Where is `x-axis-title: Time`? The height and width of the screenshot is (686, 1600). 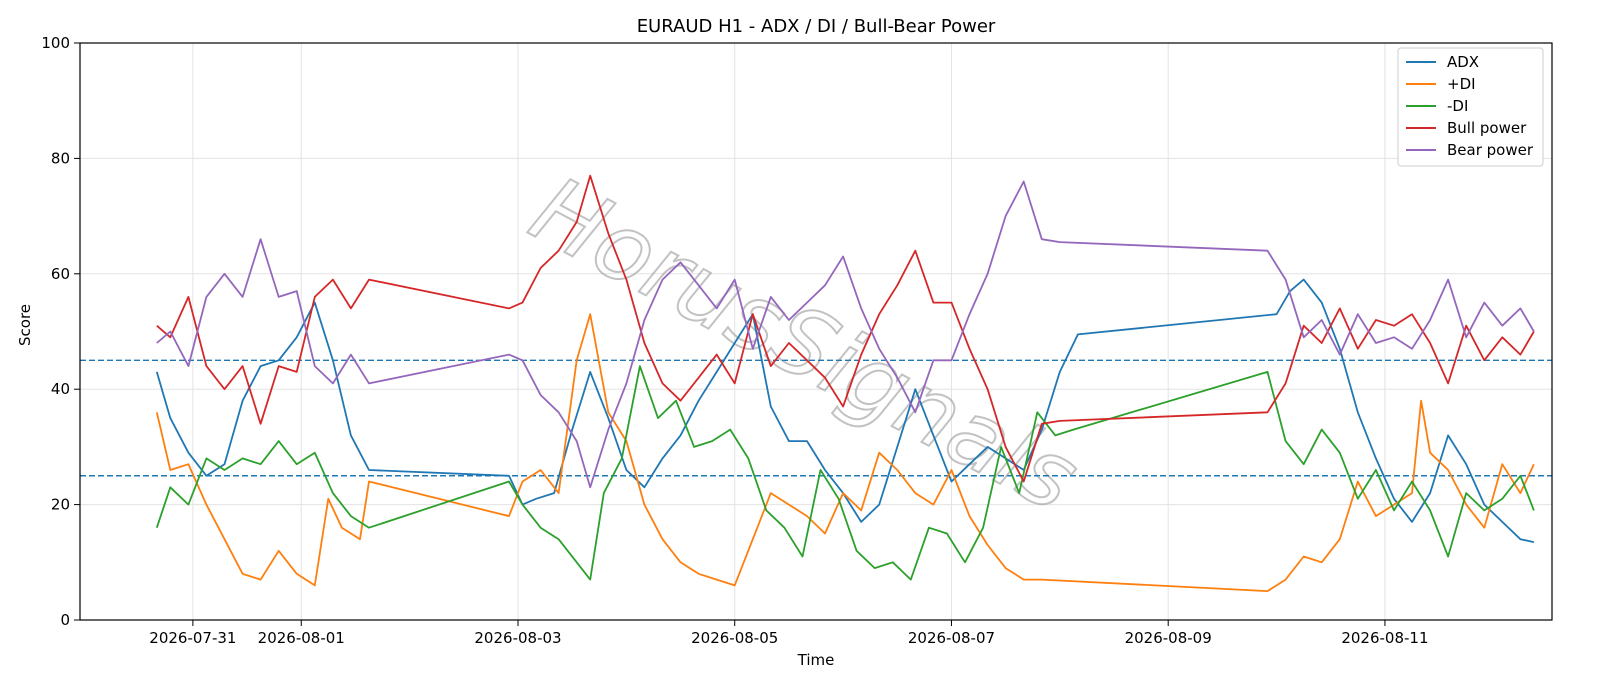
x-axis-title: Time is located at coordinates (816, 660).